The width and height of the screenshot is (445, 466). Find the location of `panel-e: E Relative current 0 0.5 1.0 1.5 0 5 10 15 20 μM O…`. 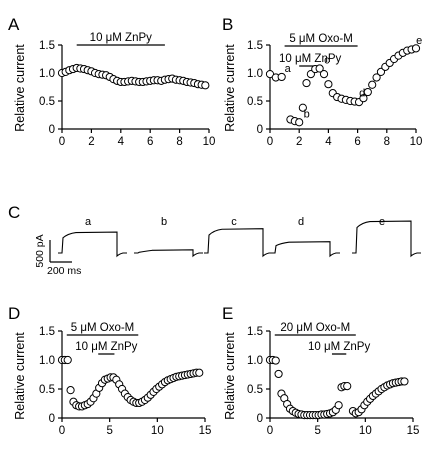

panel-e: E Relative current 0 0.5 1.0 1.5 0 5 10 15 20 μM O… is located at coordinates (320, 370).